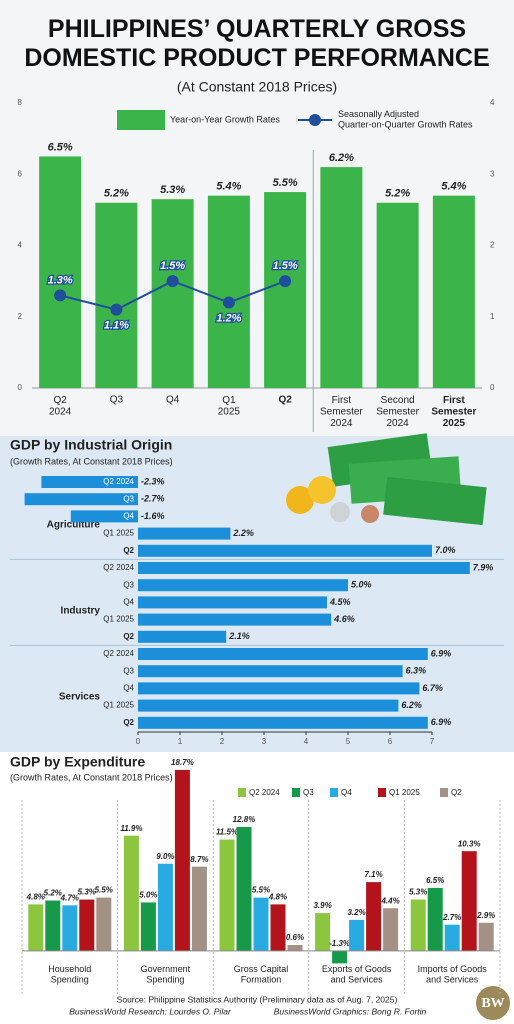 This screenshot has width=514, height=1024. What do you see at coordinates (386, 479) in the screenshot?
I see `money-illustration` at bounding box center [386, 479].